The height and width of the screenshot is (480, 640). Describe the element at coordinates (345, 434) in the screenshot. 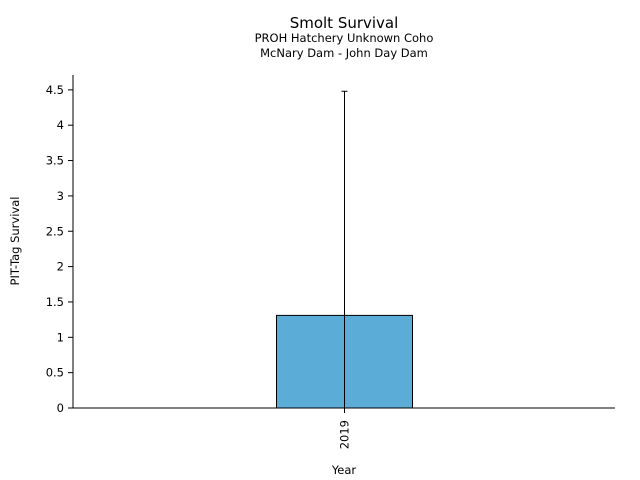

I see `x-tick-label: 2019` at that location.